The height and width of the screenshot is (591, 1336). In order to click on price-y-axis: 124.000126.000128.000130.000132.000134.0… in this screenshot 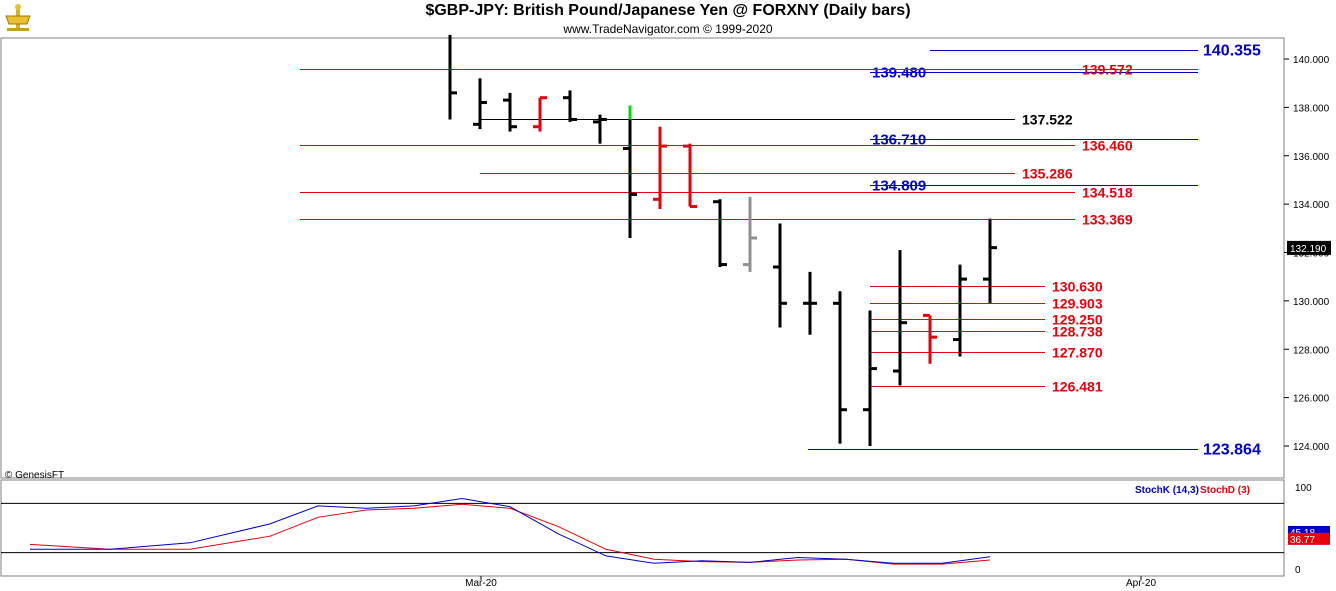, I will do `click(1307, 254)`.